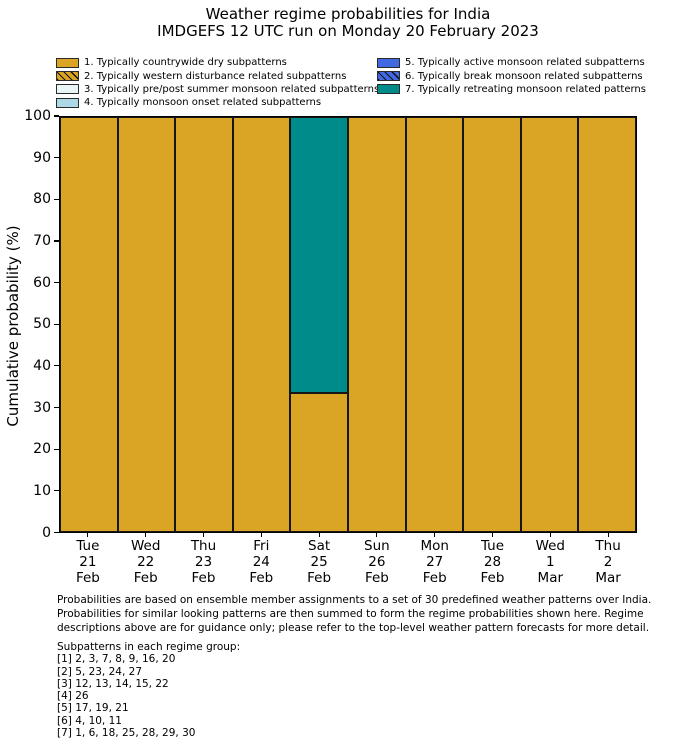 The image size is (700, 754). I want to click on x-tick-label-line: 23, so click(203, 562).